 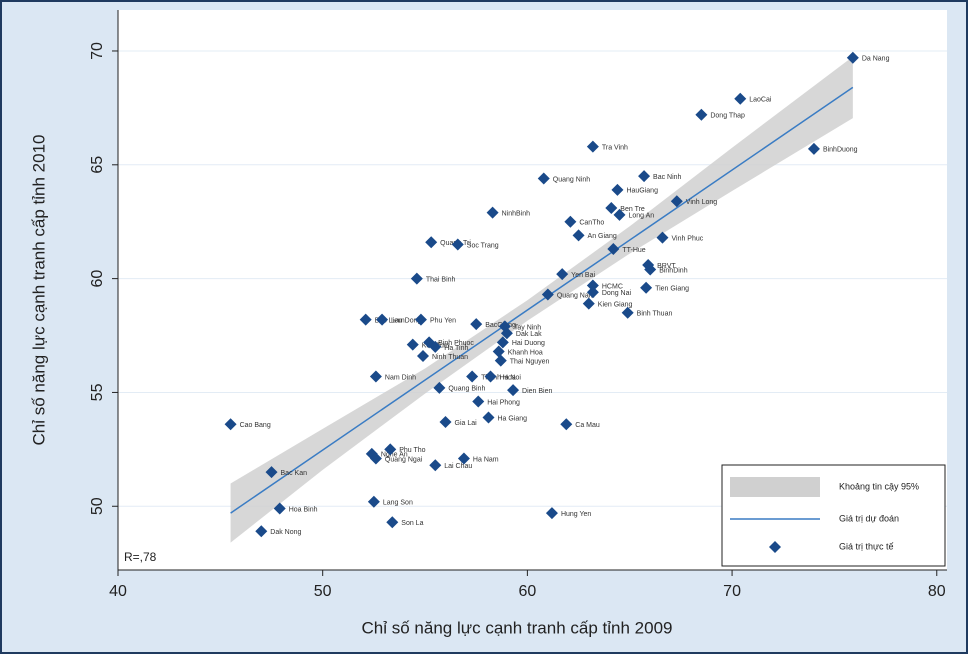 I want to click on y-tick-label: 60, so click(x=97, y=279).